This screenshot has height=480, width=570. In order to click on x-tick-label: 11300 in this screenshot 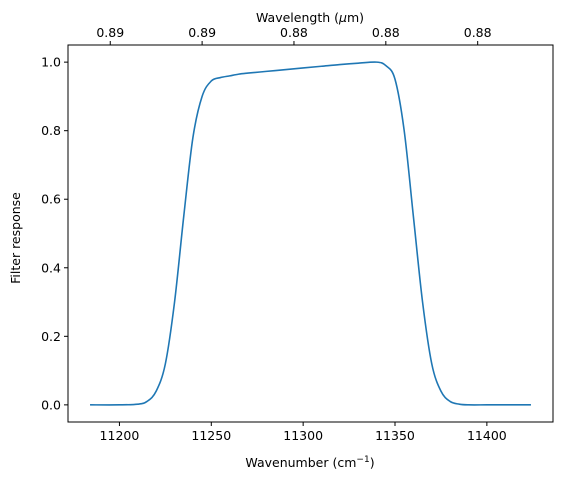, I will do `click(303, 435)`.